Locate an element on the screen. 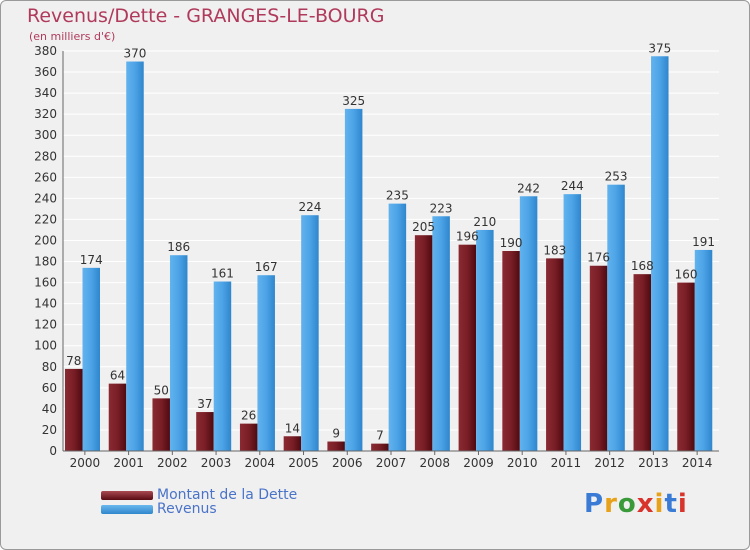 Image resolution: width=750 pixels, height=550 pixels. y-tick-label: 140 is located at coordinates (45, 304).